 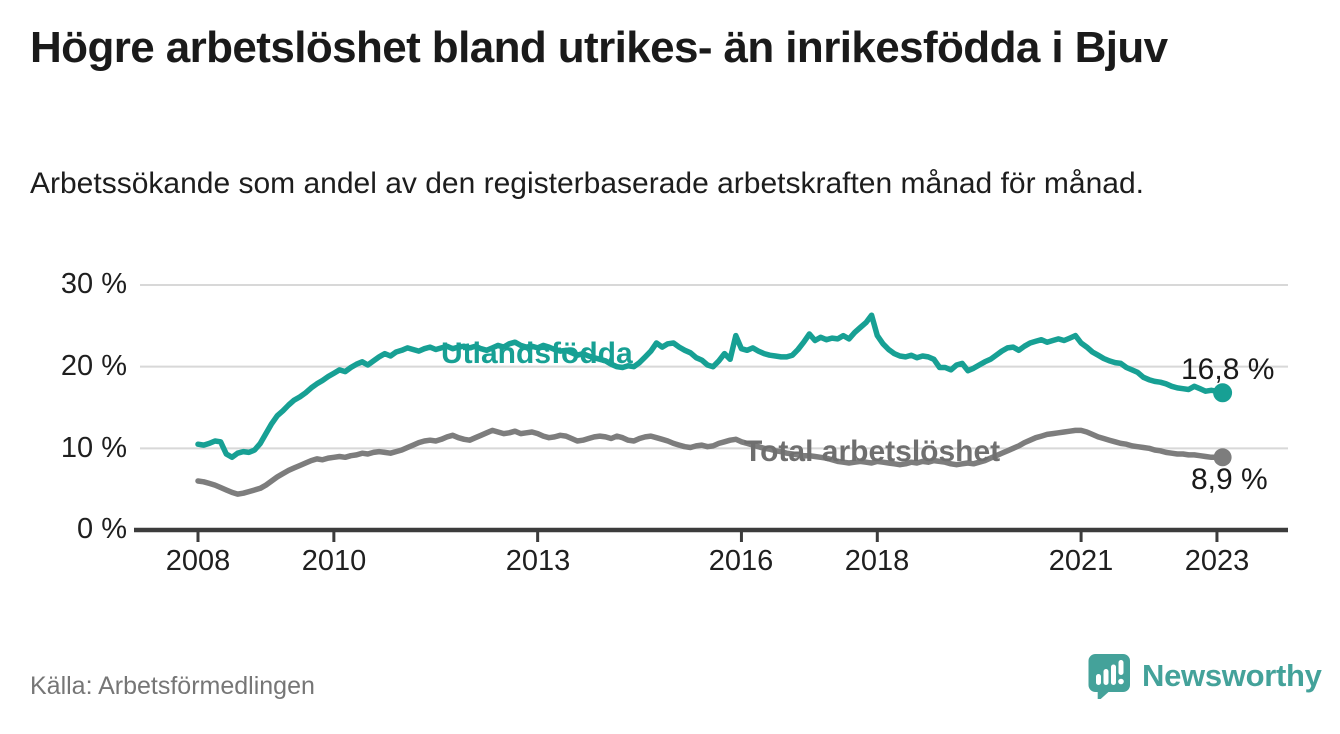 What do you see at coordinates (1223, 393) in the screenshot?
I see `foreign-born-end-dot` at bounding box center [1223, 393].